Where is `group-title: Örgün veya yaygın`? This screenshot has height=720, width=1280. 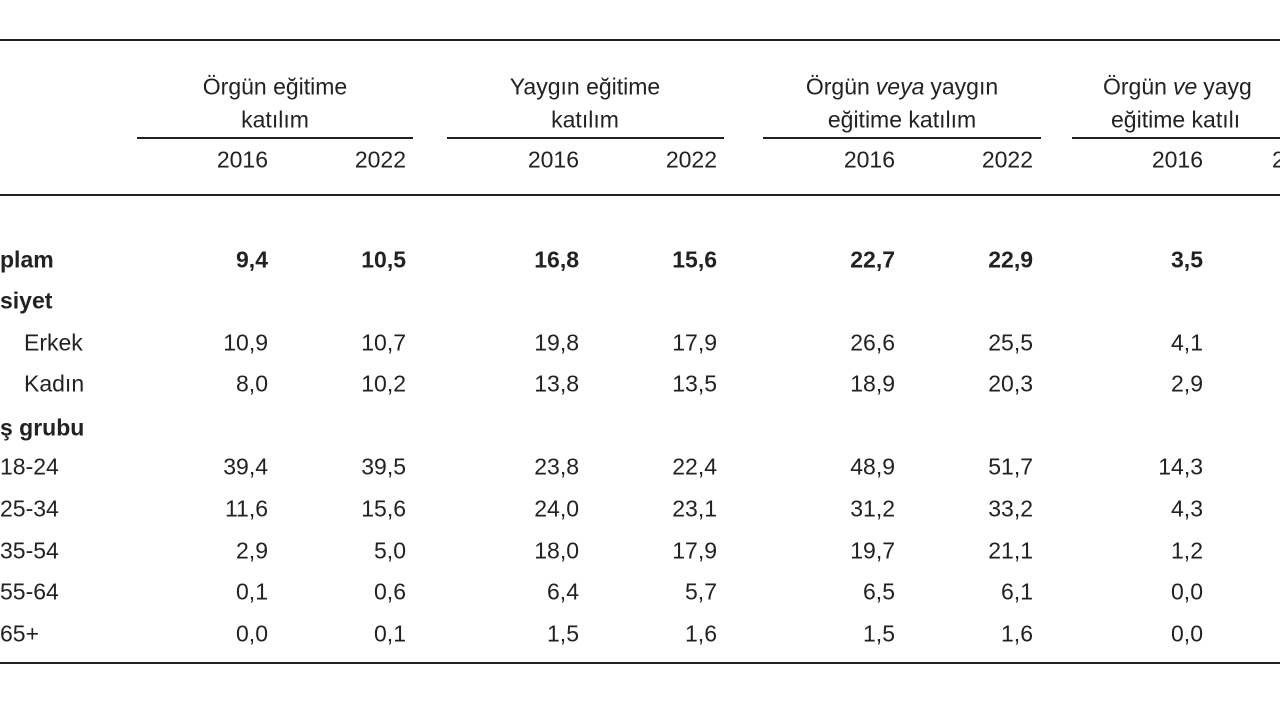
group-title: Örgün veya yaygın is located at coordinates (902, 86).